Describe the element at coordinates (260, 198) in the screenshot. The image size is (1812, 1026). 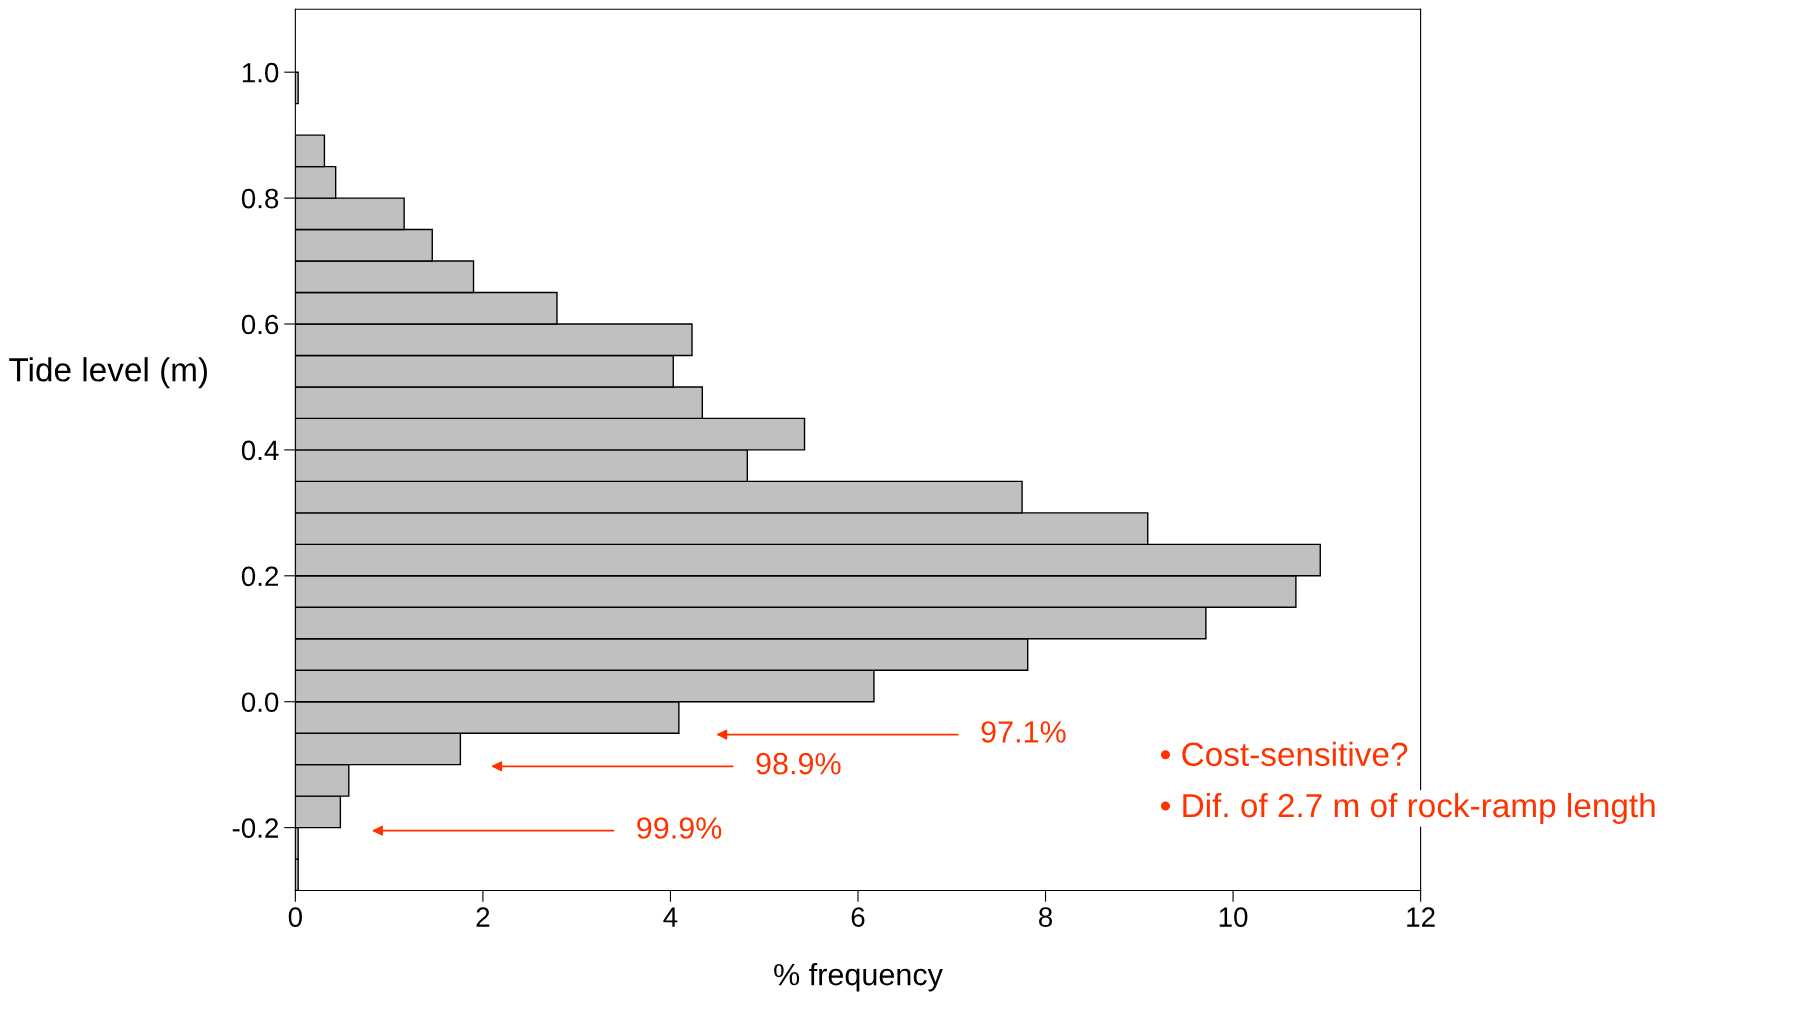
I see `y-tick-label: 0.8` at that location.